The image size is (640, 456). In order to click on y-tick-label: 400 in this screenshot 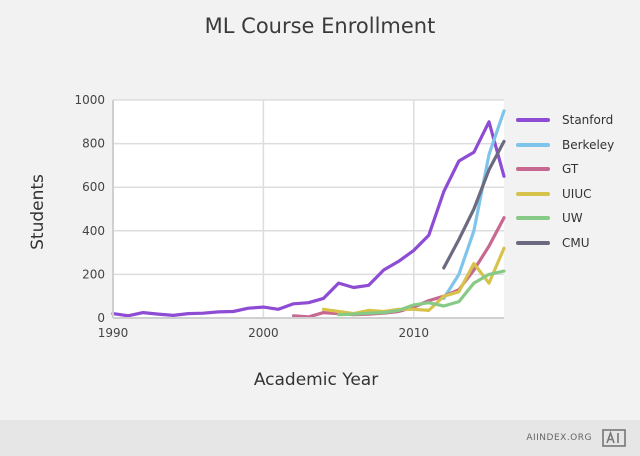, I will do `click(93, 231)`.